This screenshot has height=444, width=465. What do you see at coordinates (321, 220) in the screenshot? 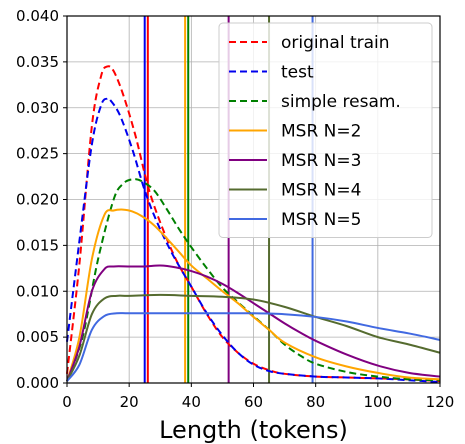
I see `legend-label: MSR N=5` at bounding box center [321, 220].